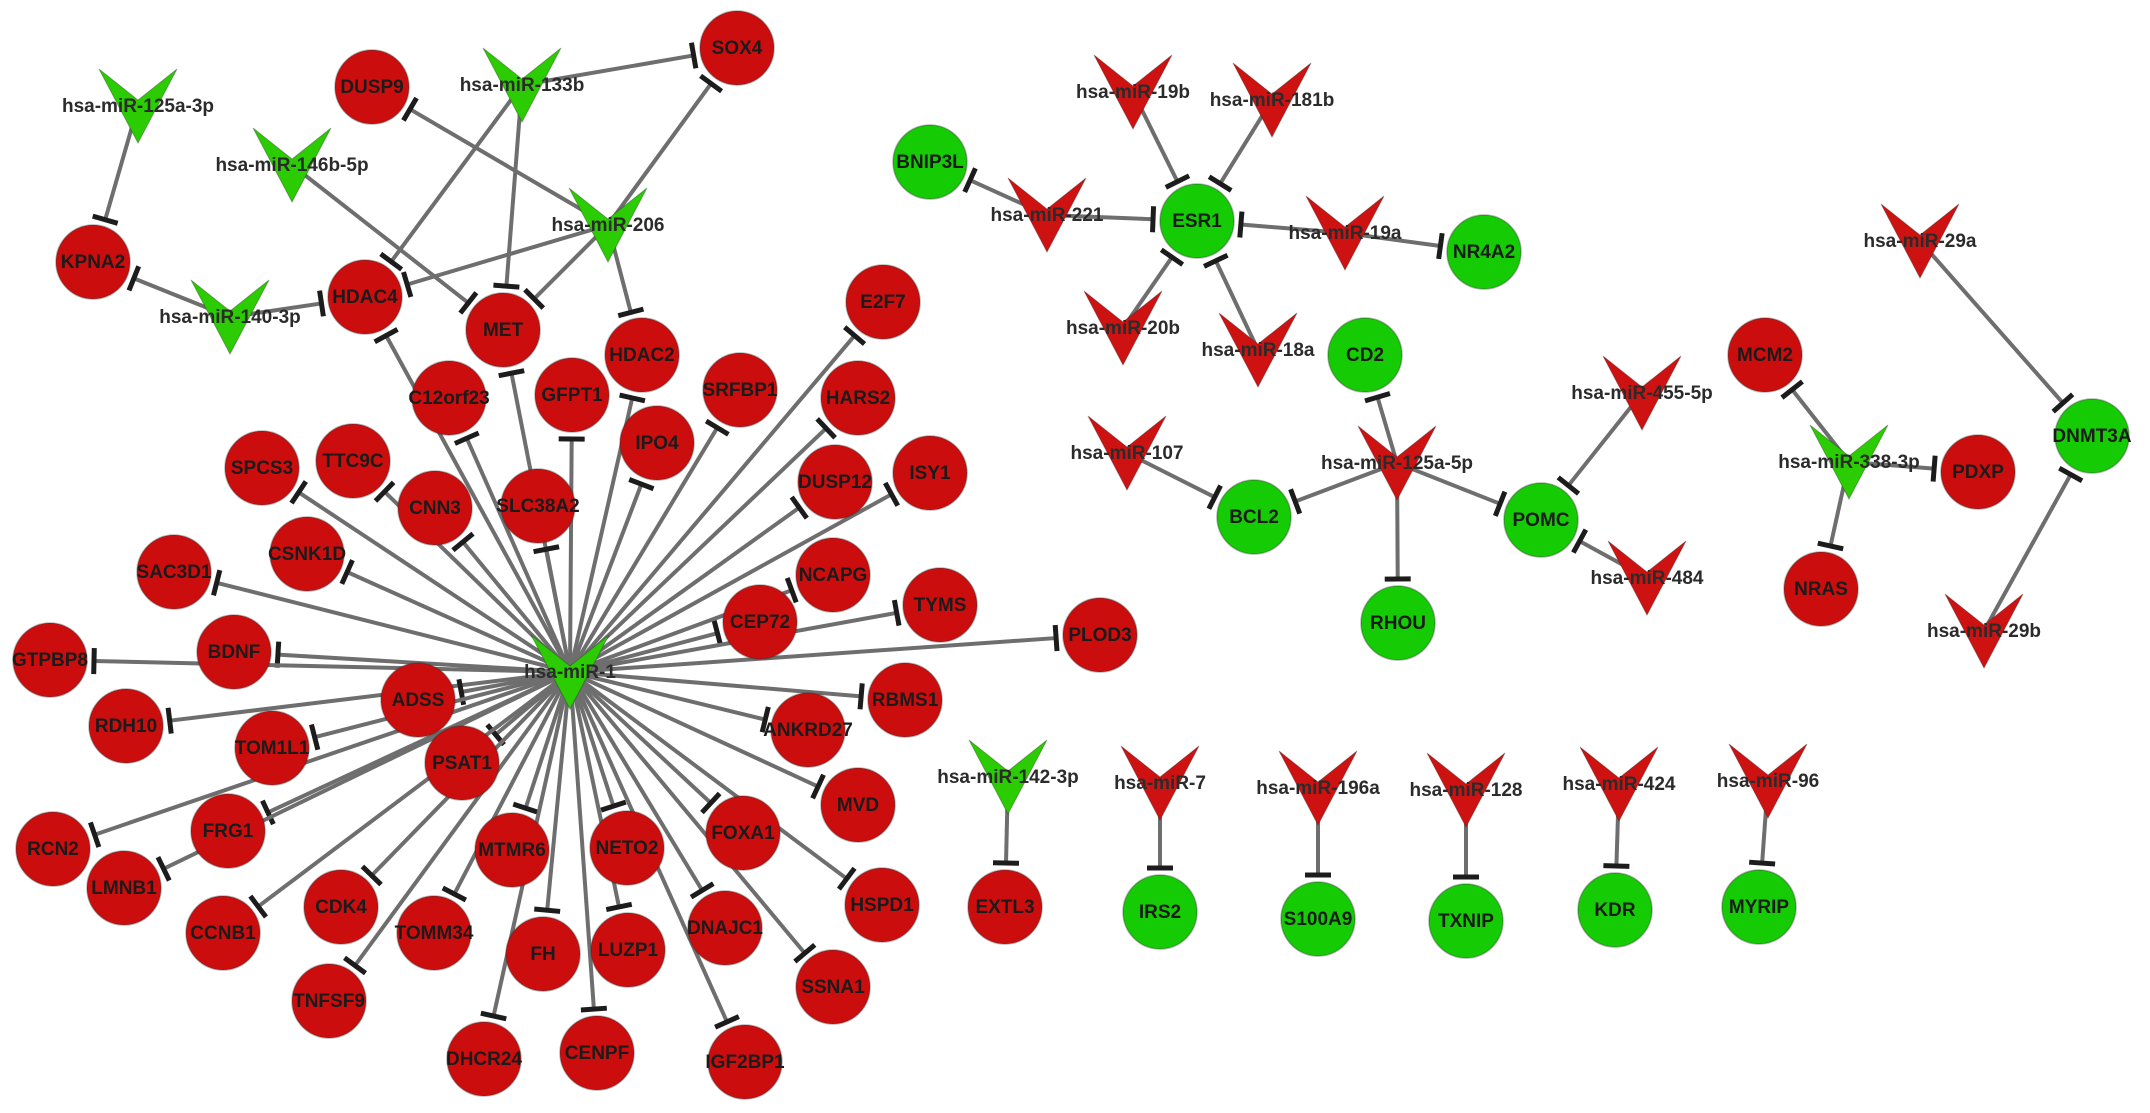 The height and width of the screenshot is (1113, 2150). Describe the element at coordinates (1619, 784) in the screenshot. I see `node-hsa-miR-424: hsa-miR-424` at that location.